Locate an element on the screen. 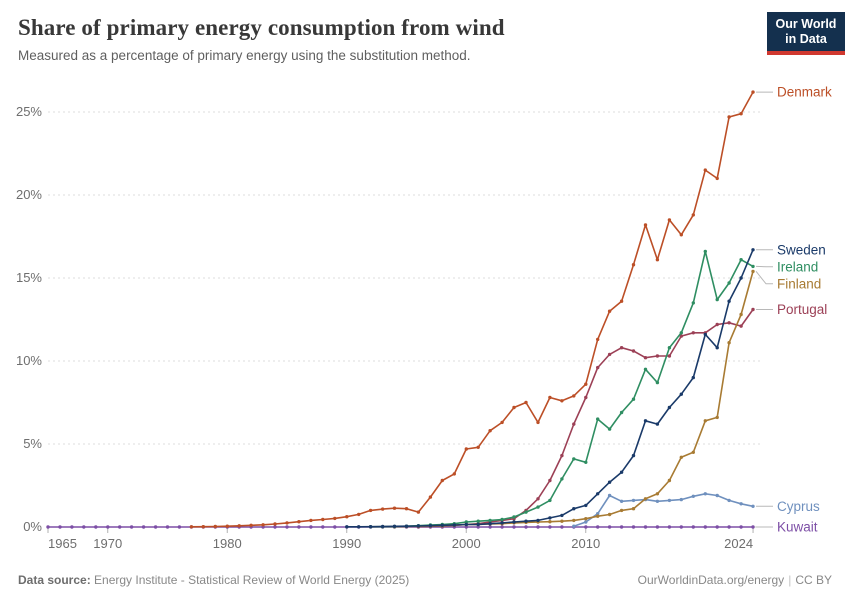 The height and width of the screenshot is (600, 850). x-axis-tick-label: 2000 is located at coordinates (466, 543).